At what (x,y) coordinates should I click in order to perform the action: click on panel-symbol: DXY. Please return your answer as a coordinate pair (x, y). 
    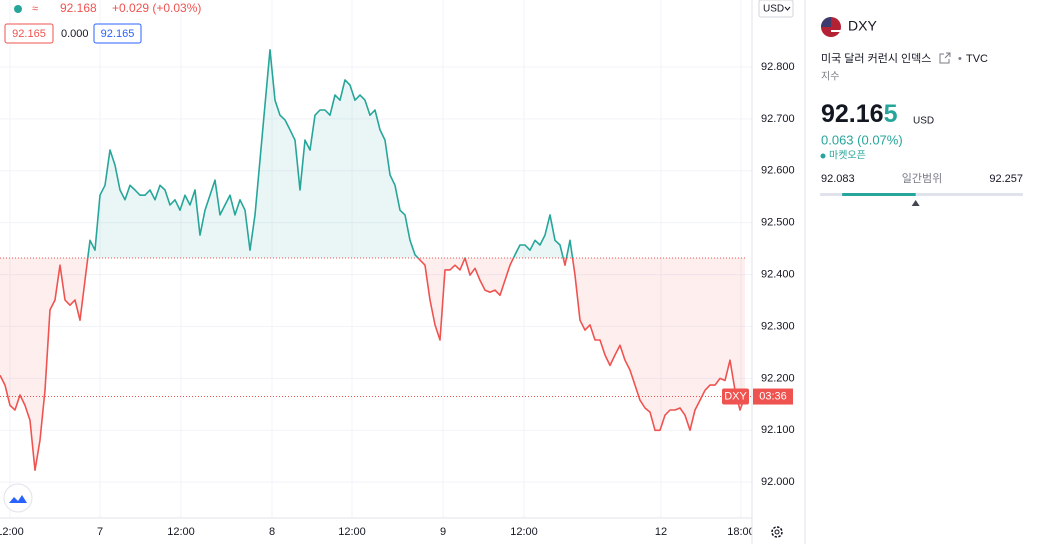
    Looking at the image, I should click on (862, 26).